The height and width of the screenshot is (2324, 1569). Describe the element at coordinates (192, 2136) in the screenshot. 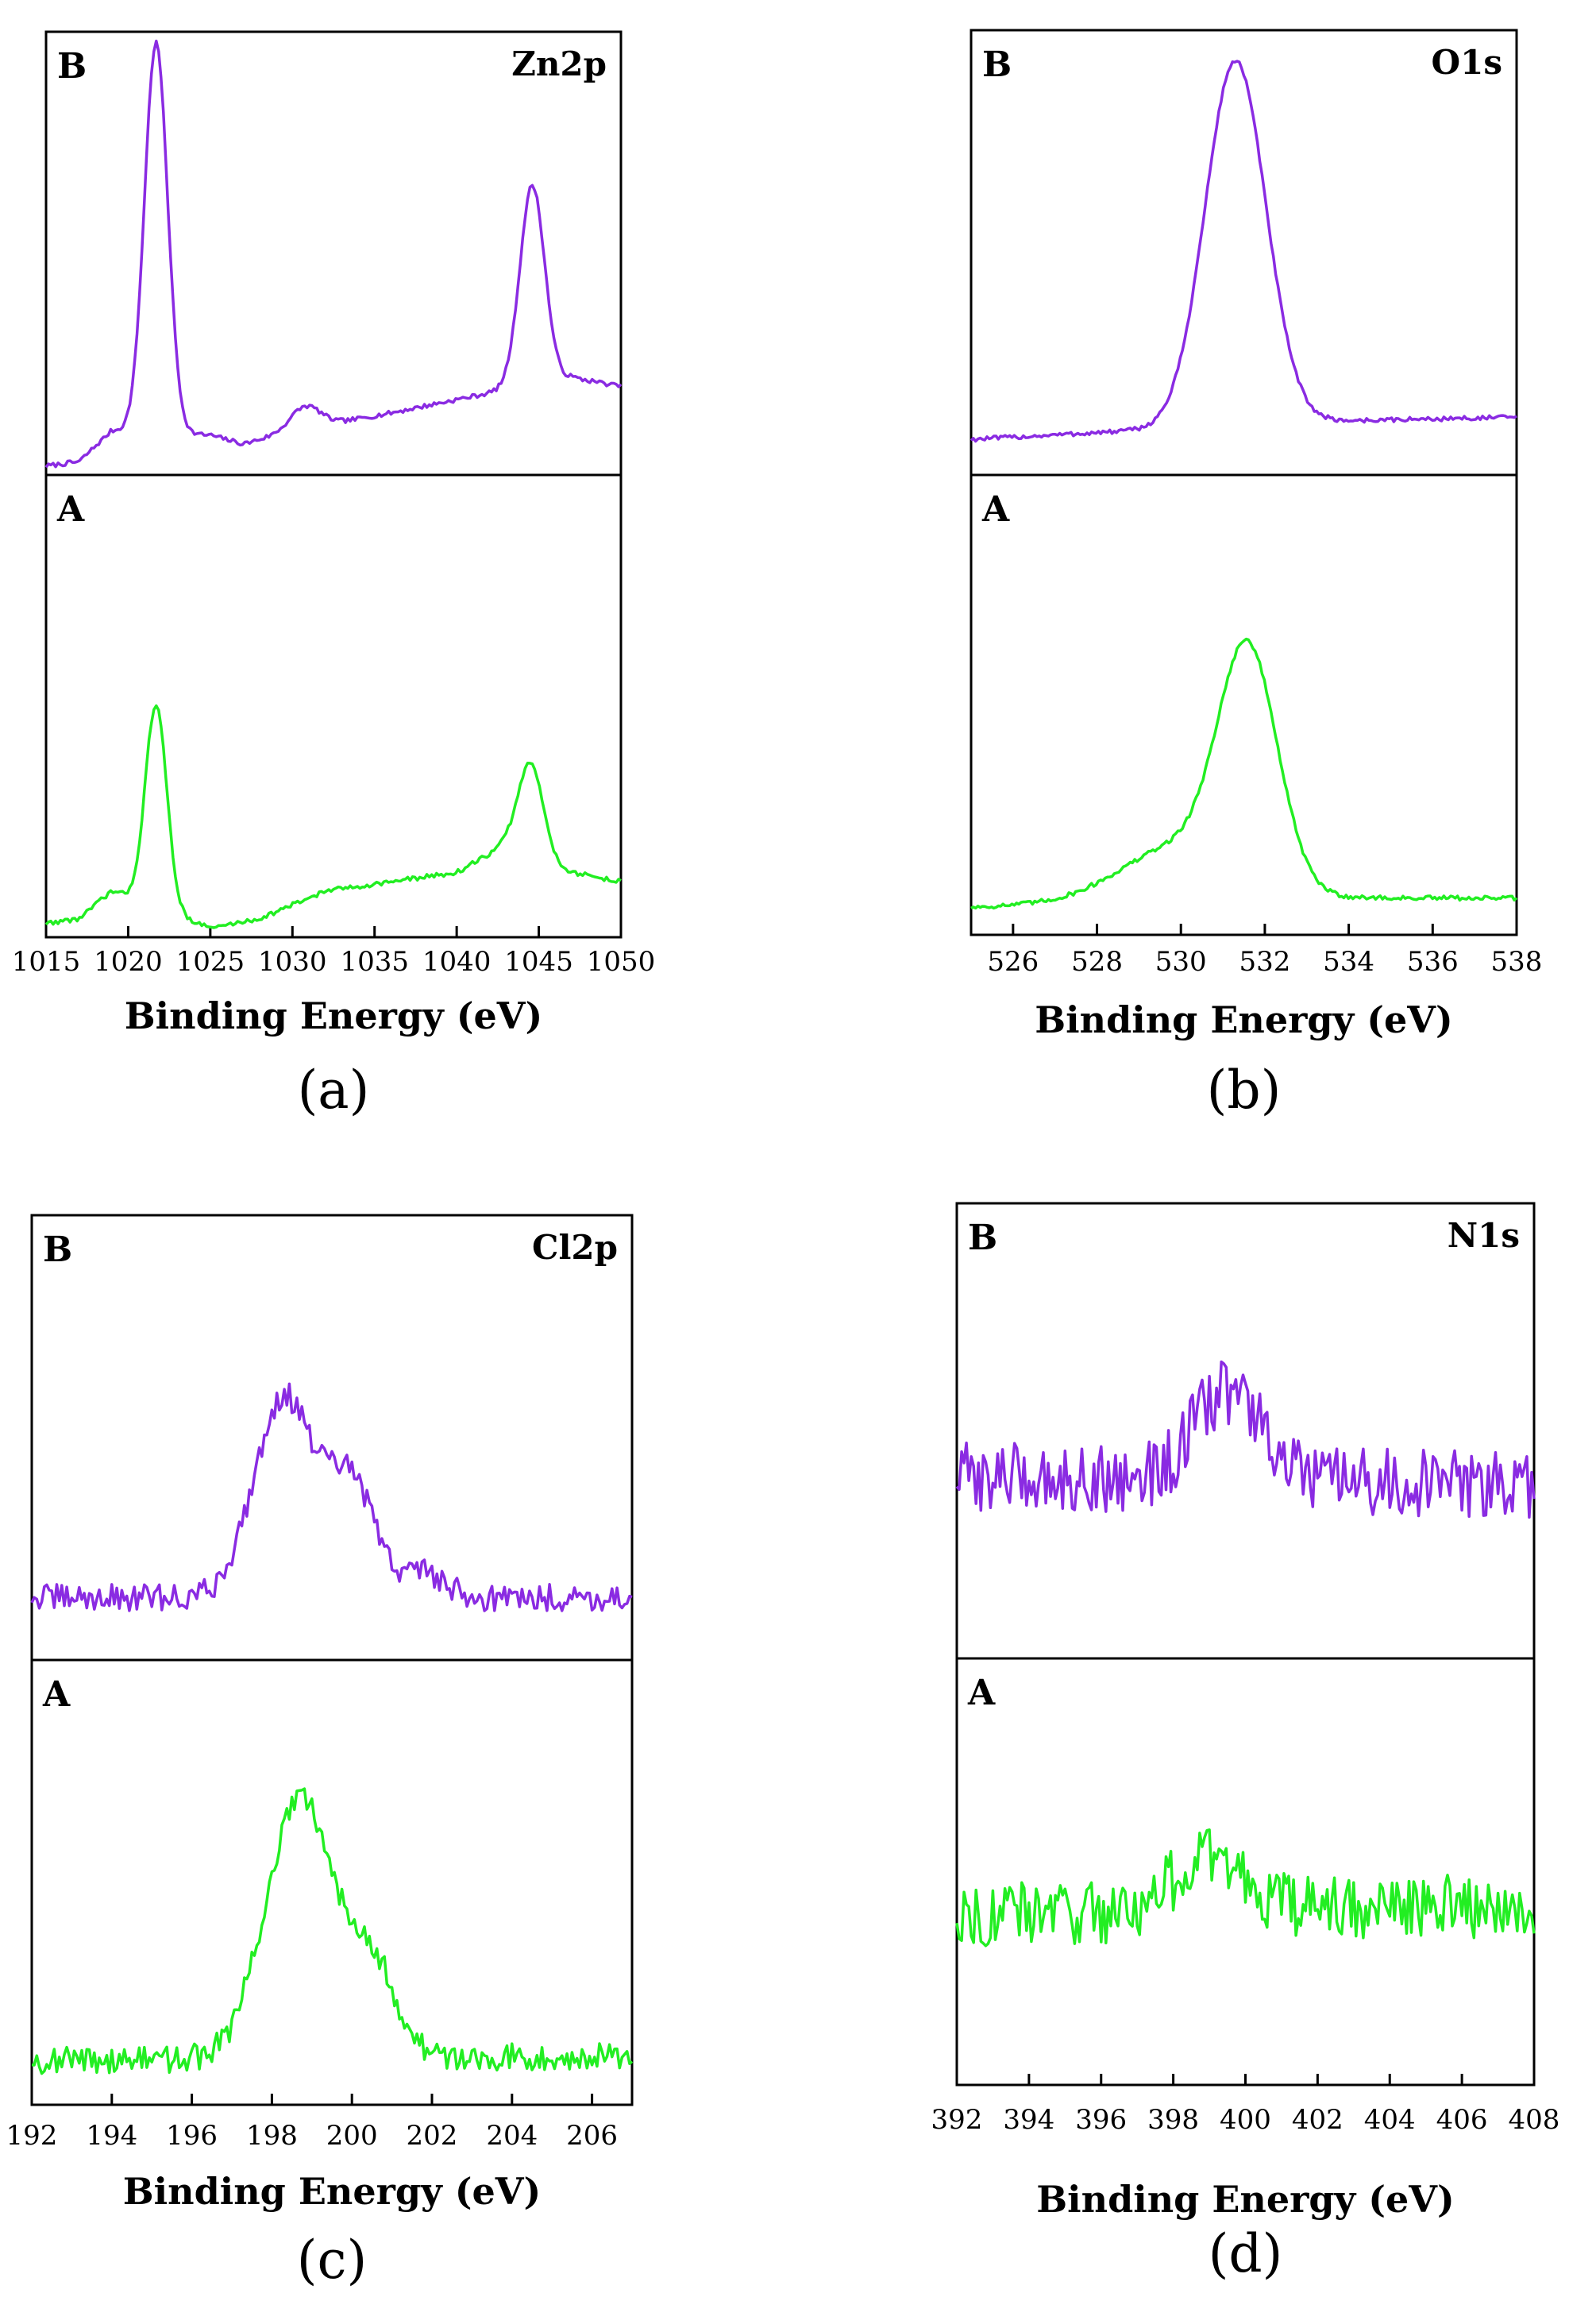

I see `x-tick-label: 196` at that location.